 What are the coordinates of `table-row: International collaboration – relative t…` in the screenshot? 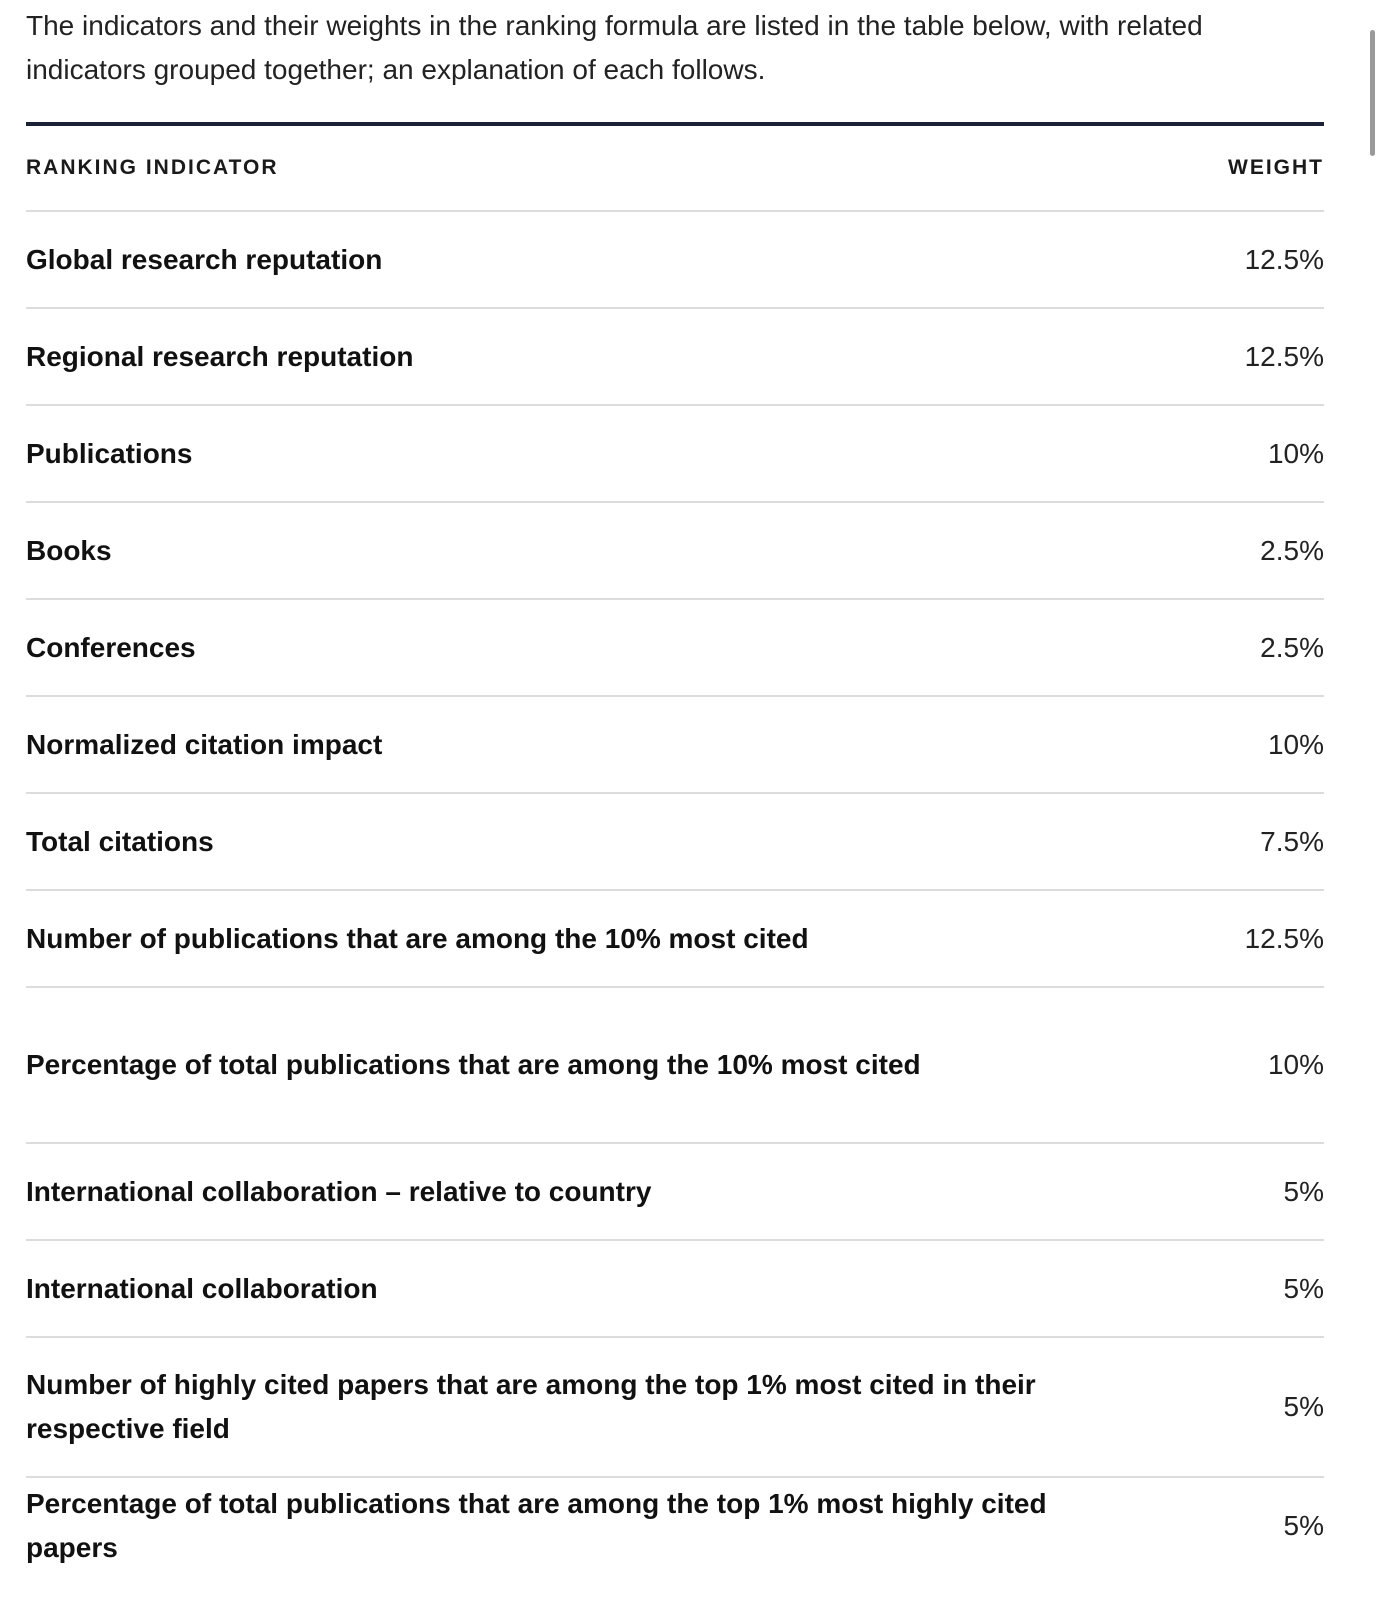 It's located at (675, 1192).